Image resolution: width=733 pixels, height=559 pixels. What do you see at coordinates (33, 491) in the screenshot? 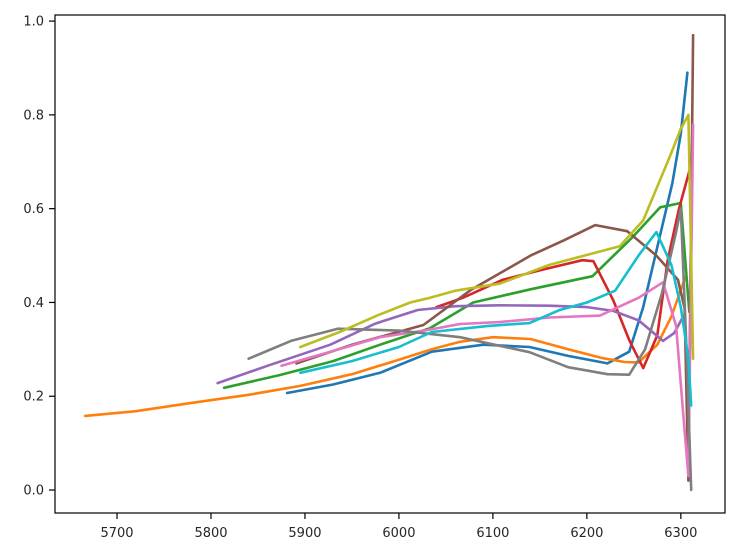
I see `y-tick-label: 0.0` at bounding box center [33, 491].